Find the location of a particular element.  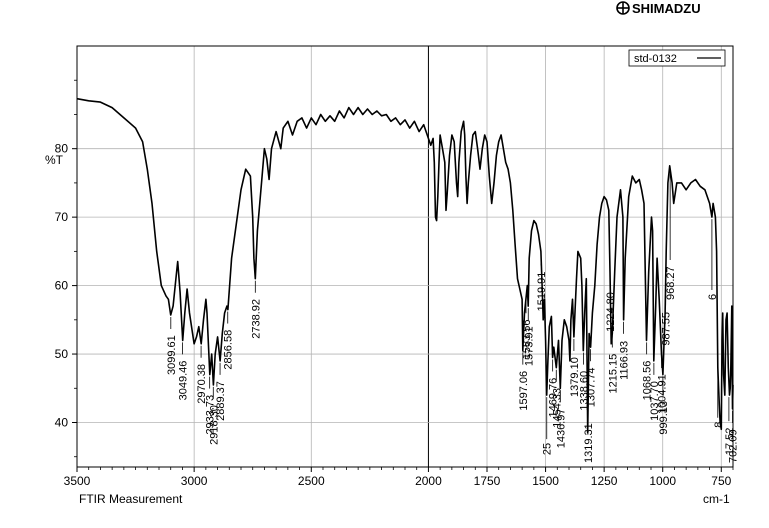

peak-label: 1597.06 is located at coordinates (524, 391).